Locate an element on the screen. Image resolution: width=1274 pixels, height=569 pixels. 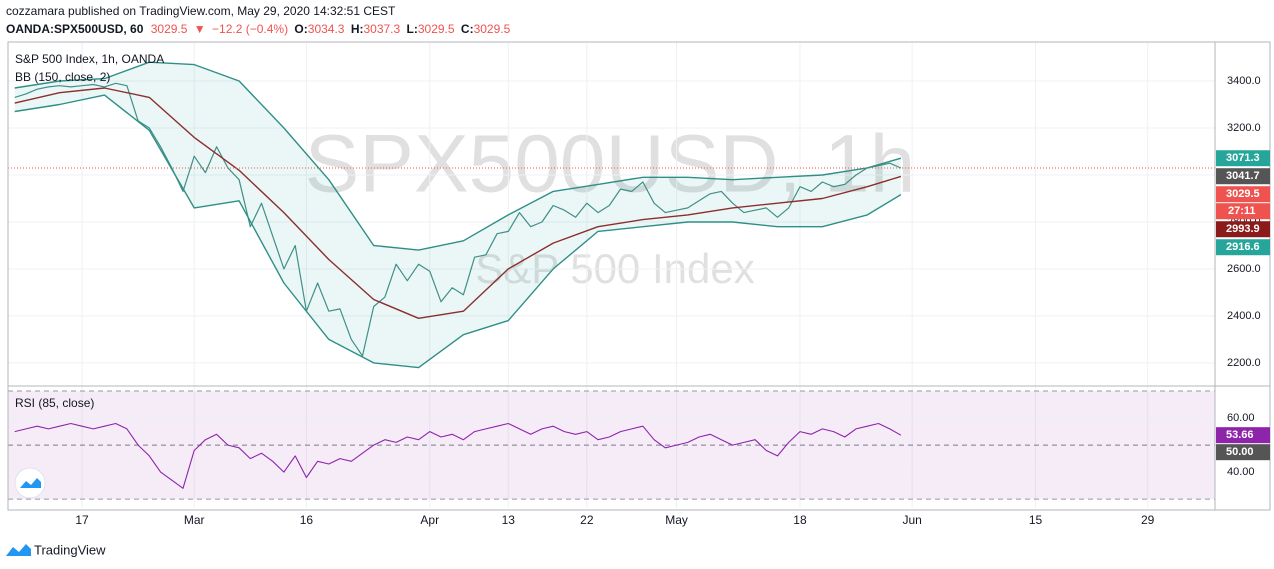
rsi-tick-label: 60.00 is located at coordinates (1241, 418).